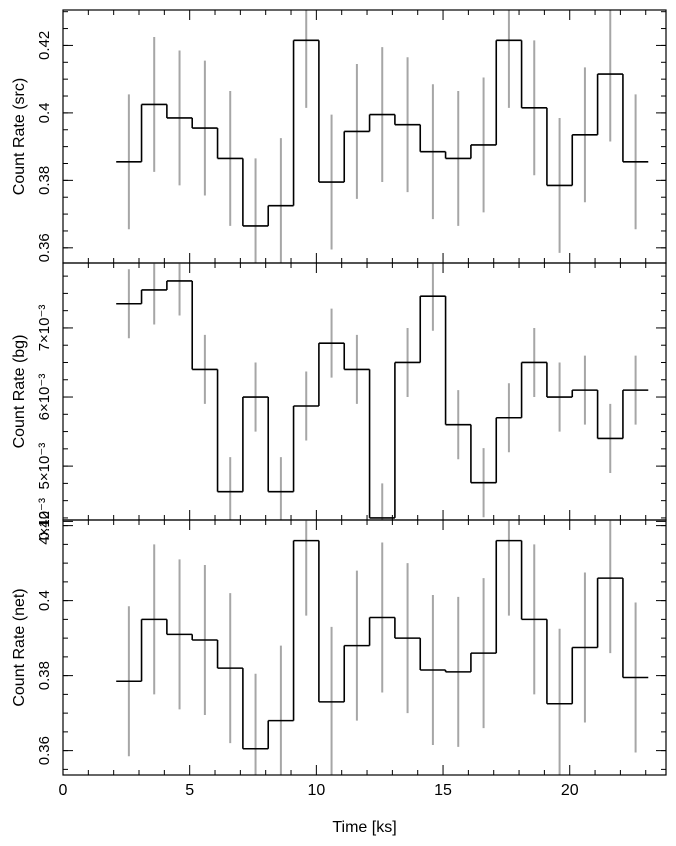 The height and width of the screenshot is (846, 676). Describe the element at coordinates (189, 790) in the screenshot. I see `x-tick-label: 5` at that location.